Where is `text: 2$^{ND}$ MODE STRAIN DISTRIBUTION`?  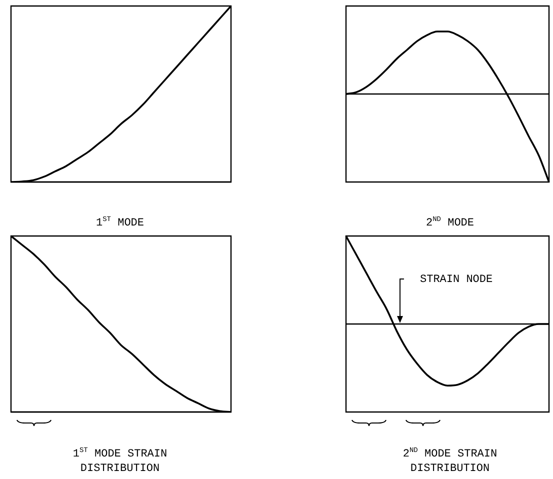
text: 2$^{ND}$ MODE STRAIN DISTRIBUTION is located at coordinates (450, 461).